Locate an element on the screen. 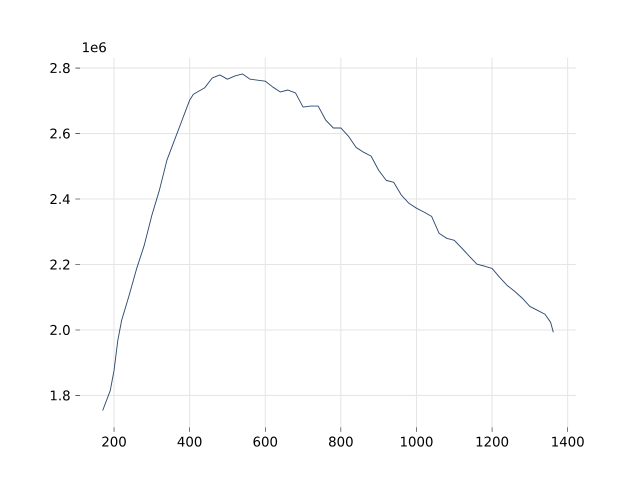 This screenshot has height=480, width=640. x-tick-label: 1400 is located at coordinates (568, 441).